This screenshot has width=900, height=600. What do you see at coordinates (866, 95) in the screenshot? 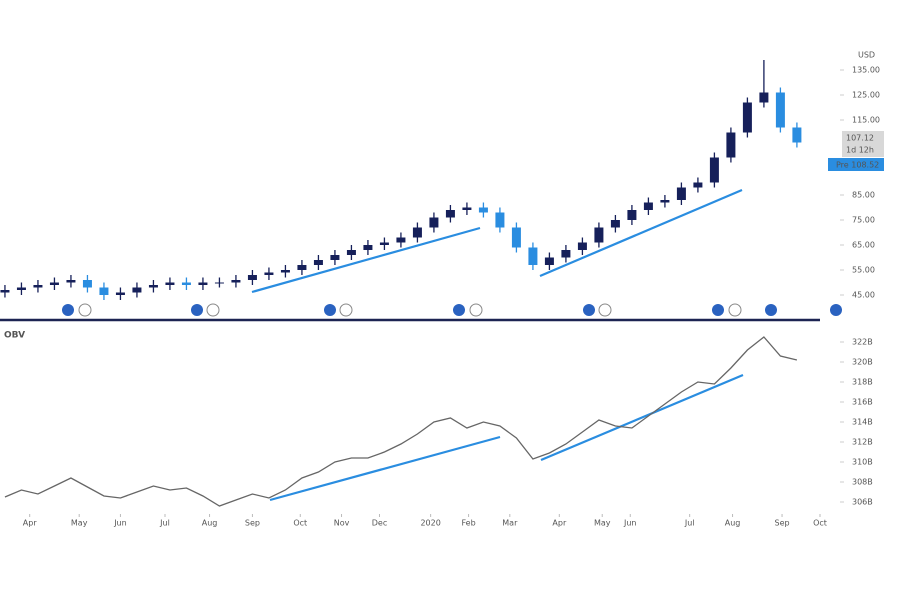
I see `y-tick-label: 125.00` at bounding box center [866, 95].